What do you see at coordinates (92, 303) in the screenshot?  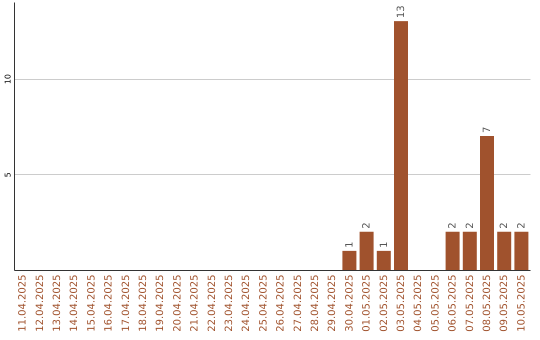 I see `x-tick-label: 15.04.2025` at bounding box center [92, 303].